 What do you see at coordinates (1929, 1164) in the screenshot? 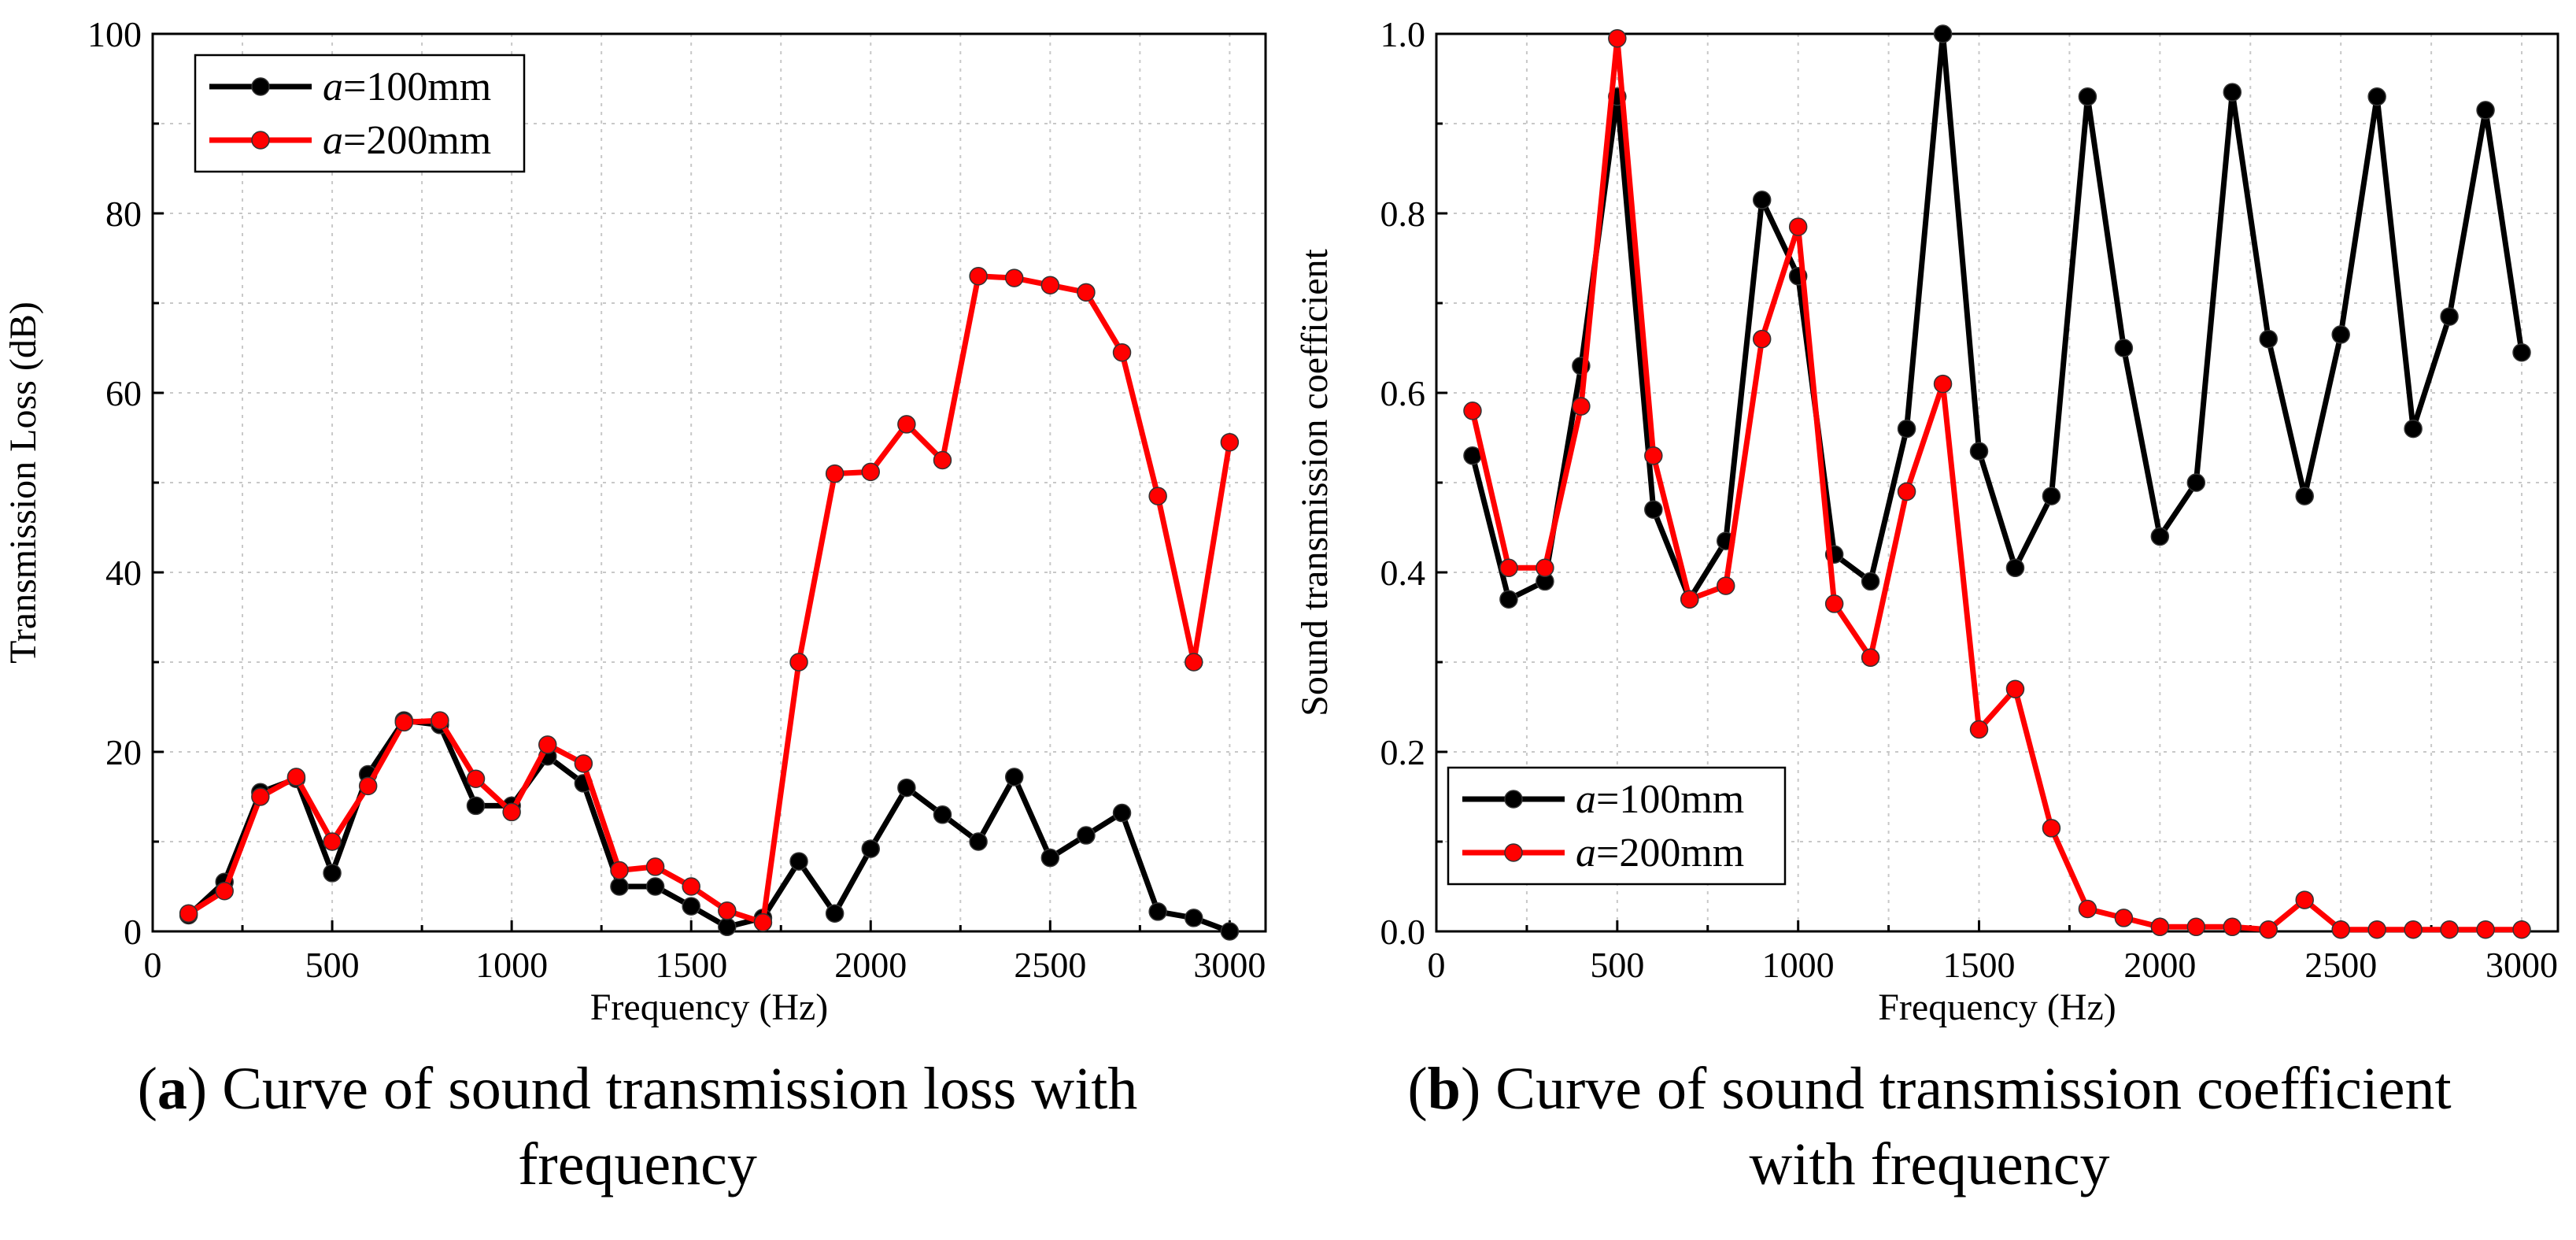
I see `caption-b-line2: with frequency` at bounding box center [1929, 1164].